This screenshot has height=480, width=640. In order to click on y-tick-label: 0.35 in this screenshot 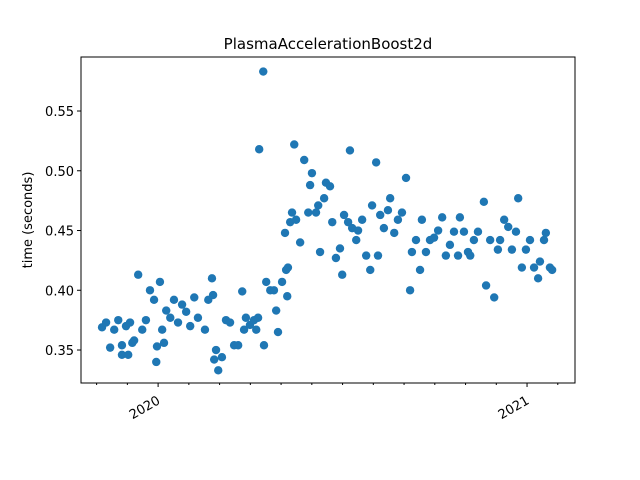, I will do `click(59, 351)`.